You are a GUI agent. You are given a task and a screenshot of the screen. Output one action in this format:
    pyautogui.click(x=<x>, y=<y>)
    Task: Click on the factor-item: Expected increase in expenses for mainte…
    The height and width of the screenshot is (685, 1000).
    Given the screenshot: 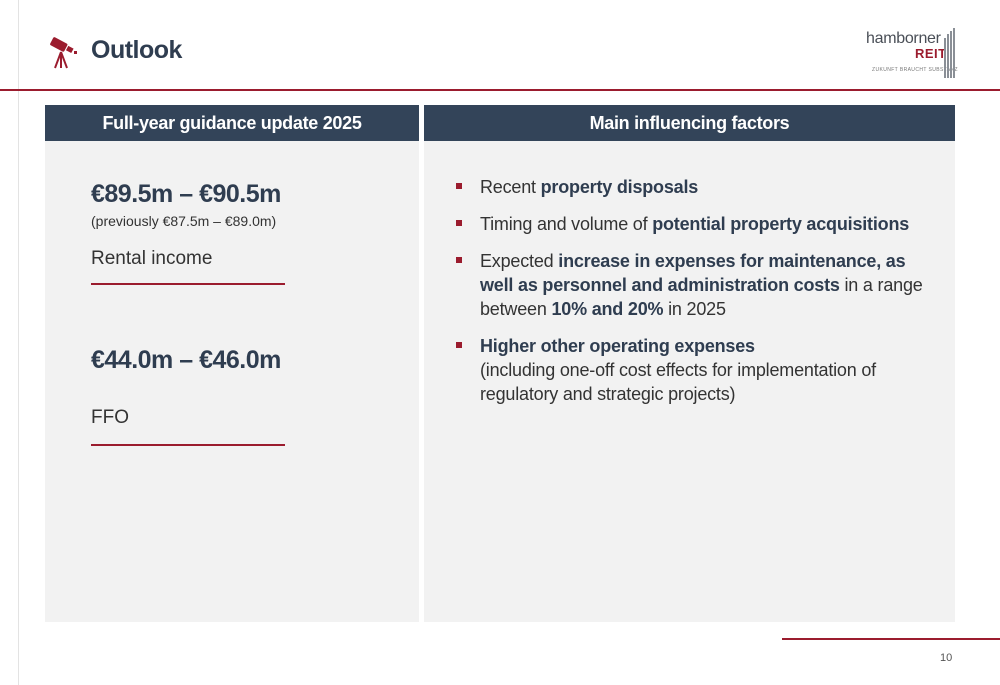 What is the action you would take?
    pyautogui.click(x=696, y=285)
    